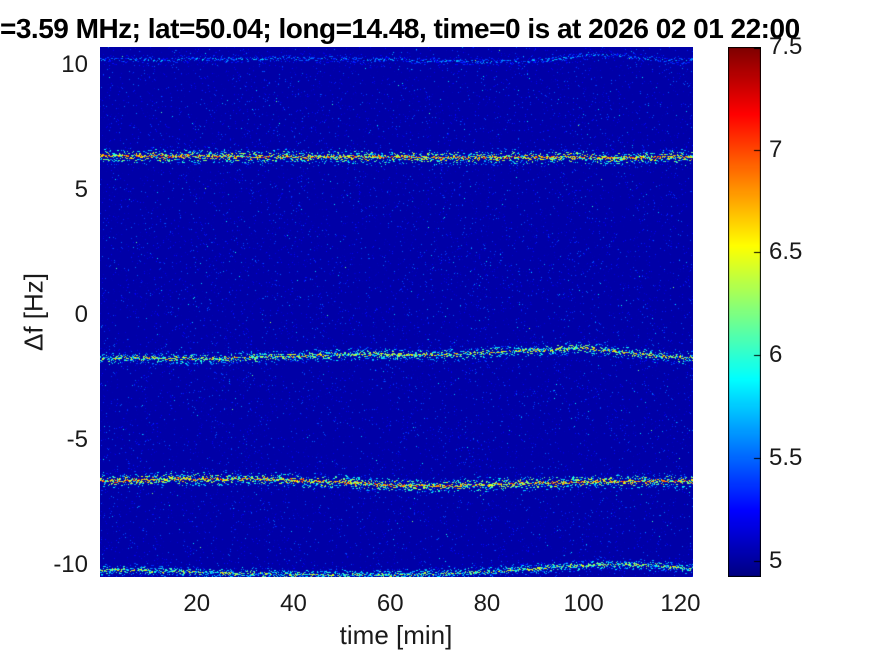  What do you see at coordinates (390, 603) in the screenshot?
I see `x-tick-label: 60` at bounding box center [390, 603].